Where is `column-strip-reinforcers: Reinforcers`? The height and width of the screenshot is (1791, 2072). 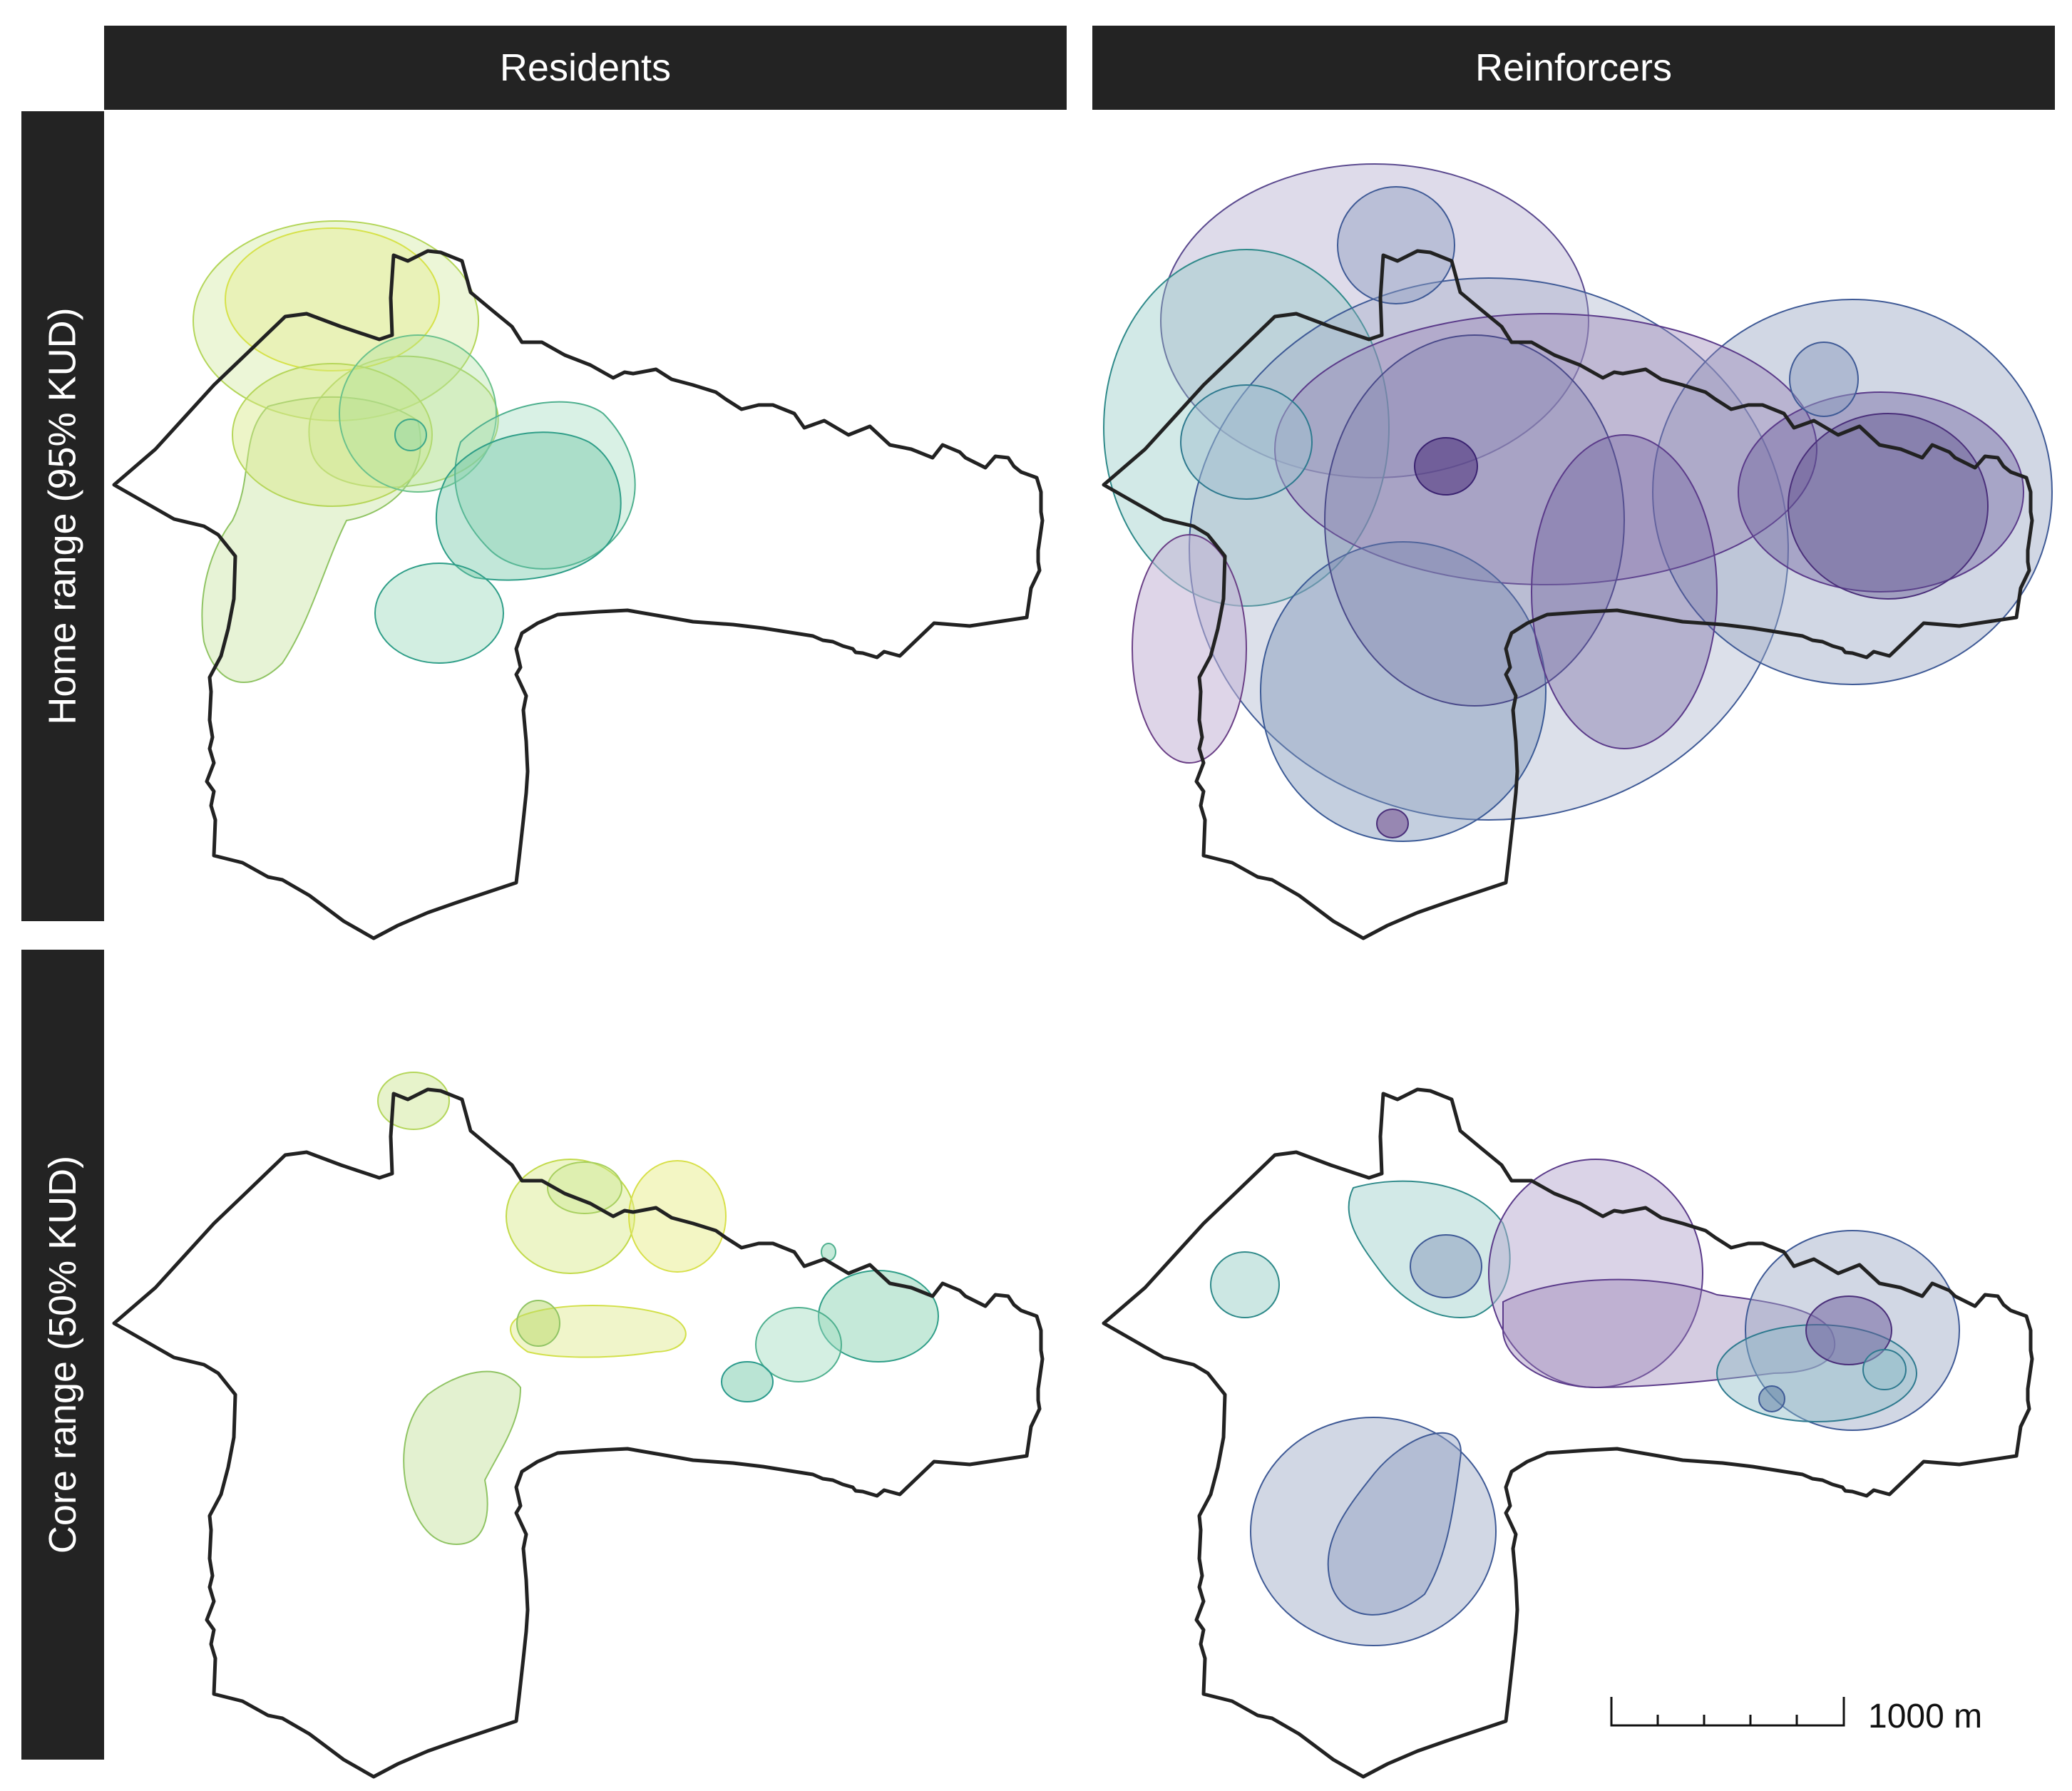 column-strip-reinforcers: Reinforcers is located at coordinates (1573, 68).